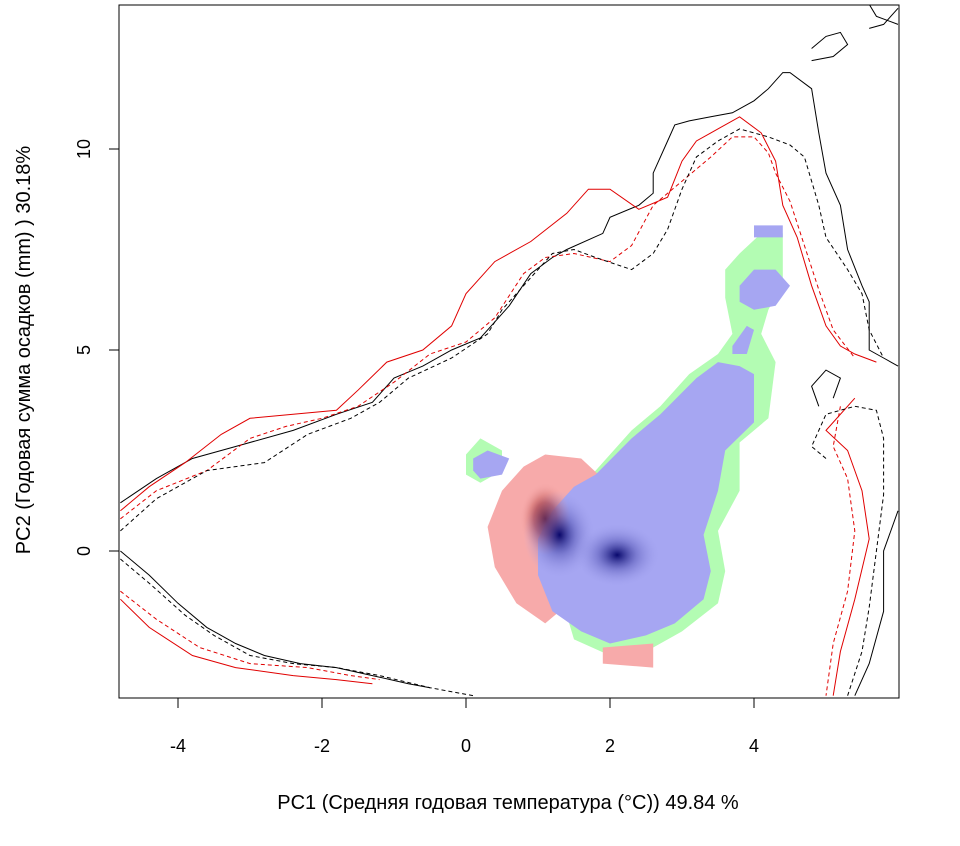 The height and width of the screenshot is (846, 960). I want to click on x-tick-label: 0, so click(466, 746).